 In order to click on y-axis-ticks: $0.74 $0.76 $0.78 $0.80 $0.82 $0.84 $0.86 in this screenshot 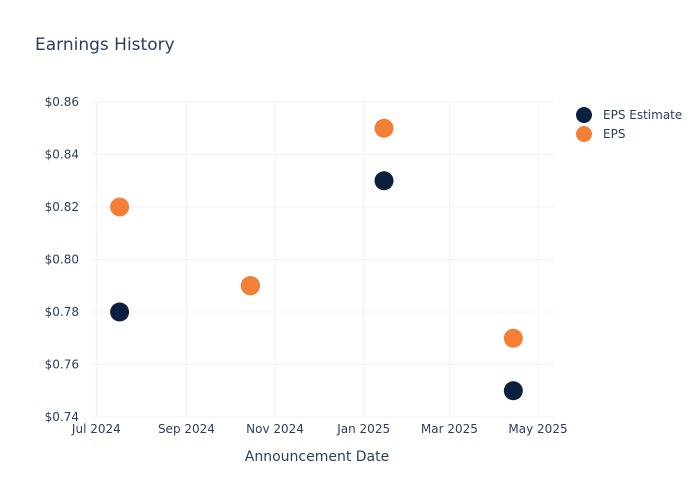, I will do `click(62, 259)`.